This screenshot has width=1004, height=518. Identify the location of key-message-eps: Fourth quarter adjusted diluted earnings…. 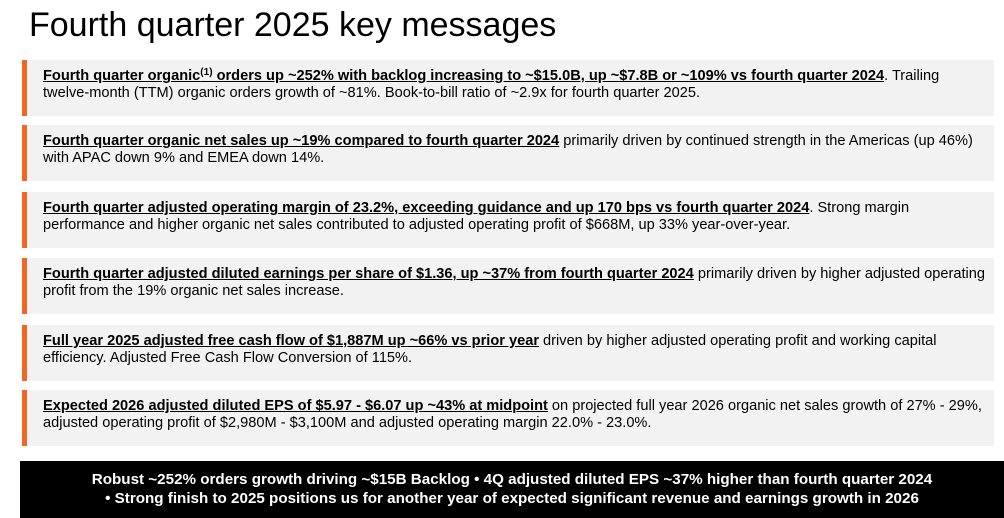
(508, 286).